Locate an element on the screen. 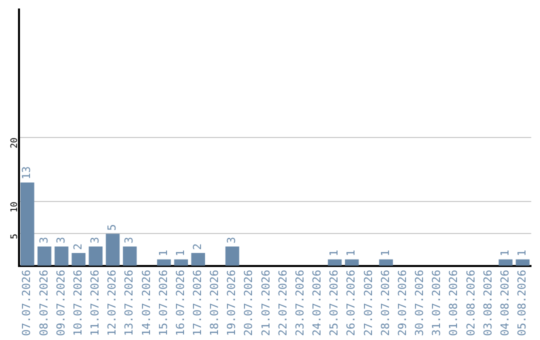 This screenshot has width=540, height=340. data-label: 5 is located at coordinates (112, 227).